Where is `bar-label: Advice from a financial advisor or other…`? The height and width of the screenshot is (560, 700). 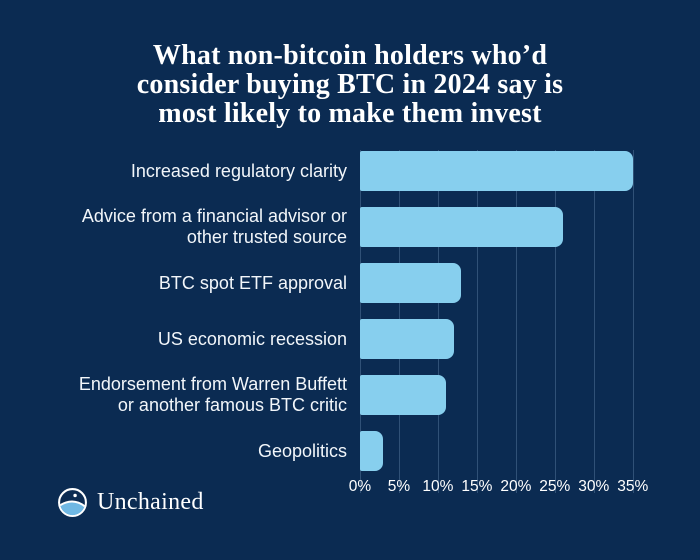 bar-label: Advice from a financial advisor or other… is located at coordinates (214, 226).